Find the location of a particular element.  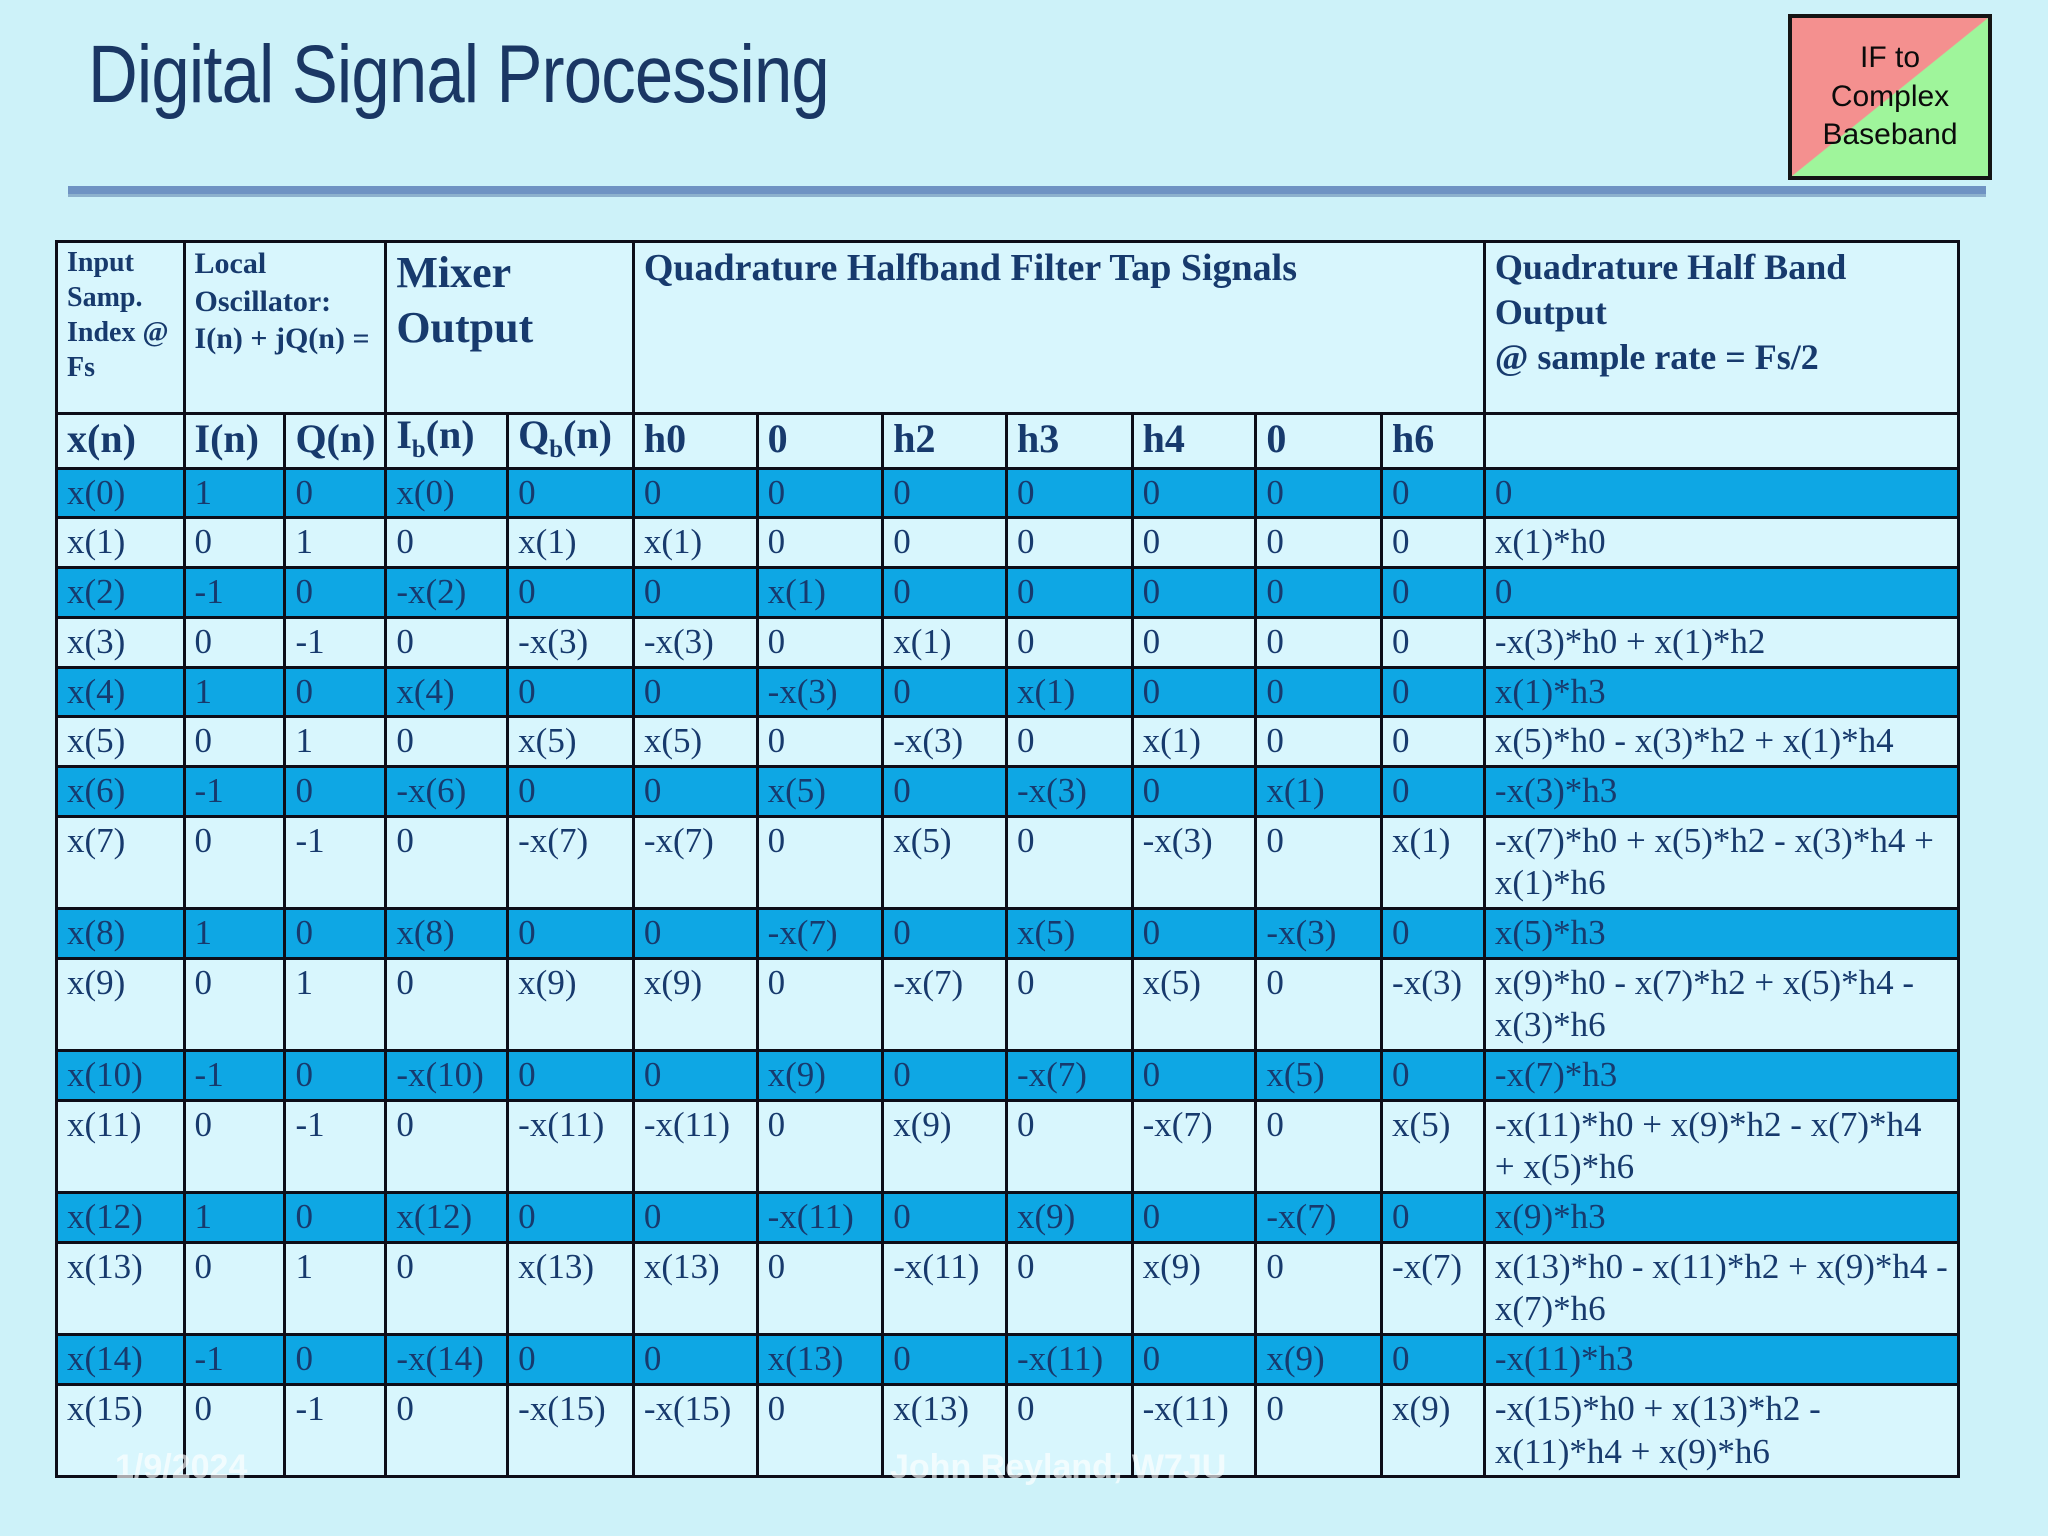

table-cell: x(6) is located at coordinates (120, 791).